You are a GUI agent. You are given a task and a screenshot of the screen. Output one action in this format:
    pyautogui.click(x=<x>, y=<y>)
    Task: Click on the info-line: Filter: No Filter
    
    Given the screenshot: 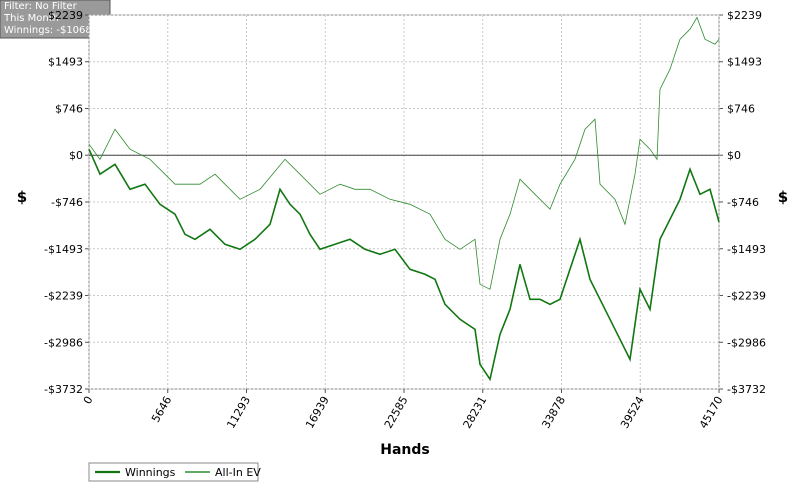 What is the action you would take?
    pyautogui.click(x=41, y=6)
    